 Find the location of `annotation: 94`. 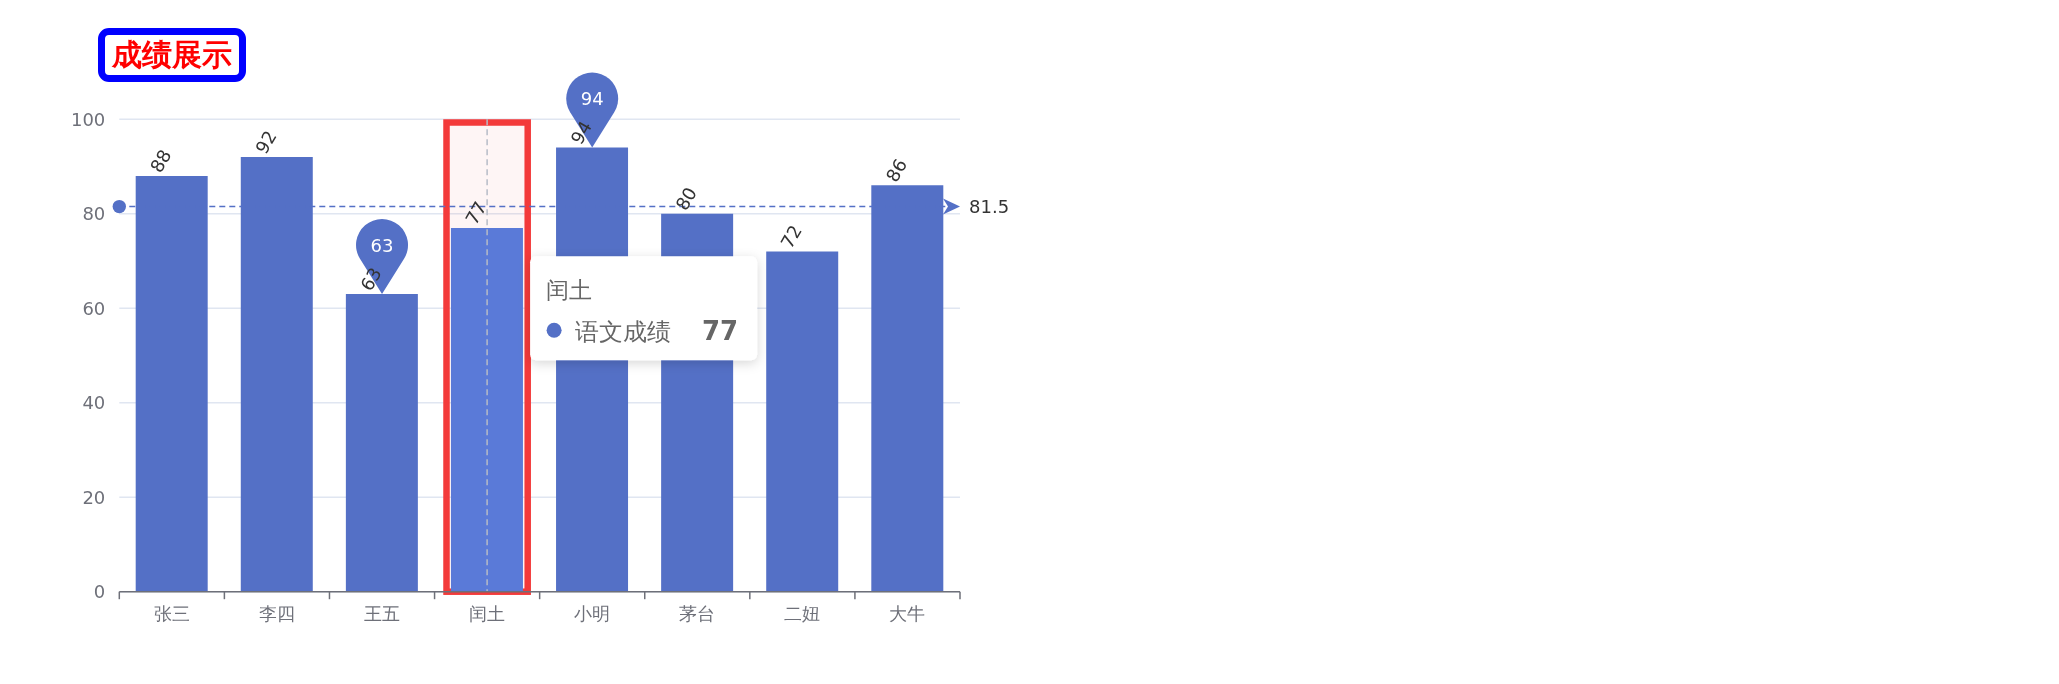

annotation: 94 is located at coordinates (592, 99).